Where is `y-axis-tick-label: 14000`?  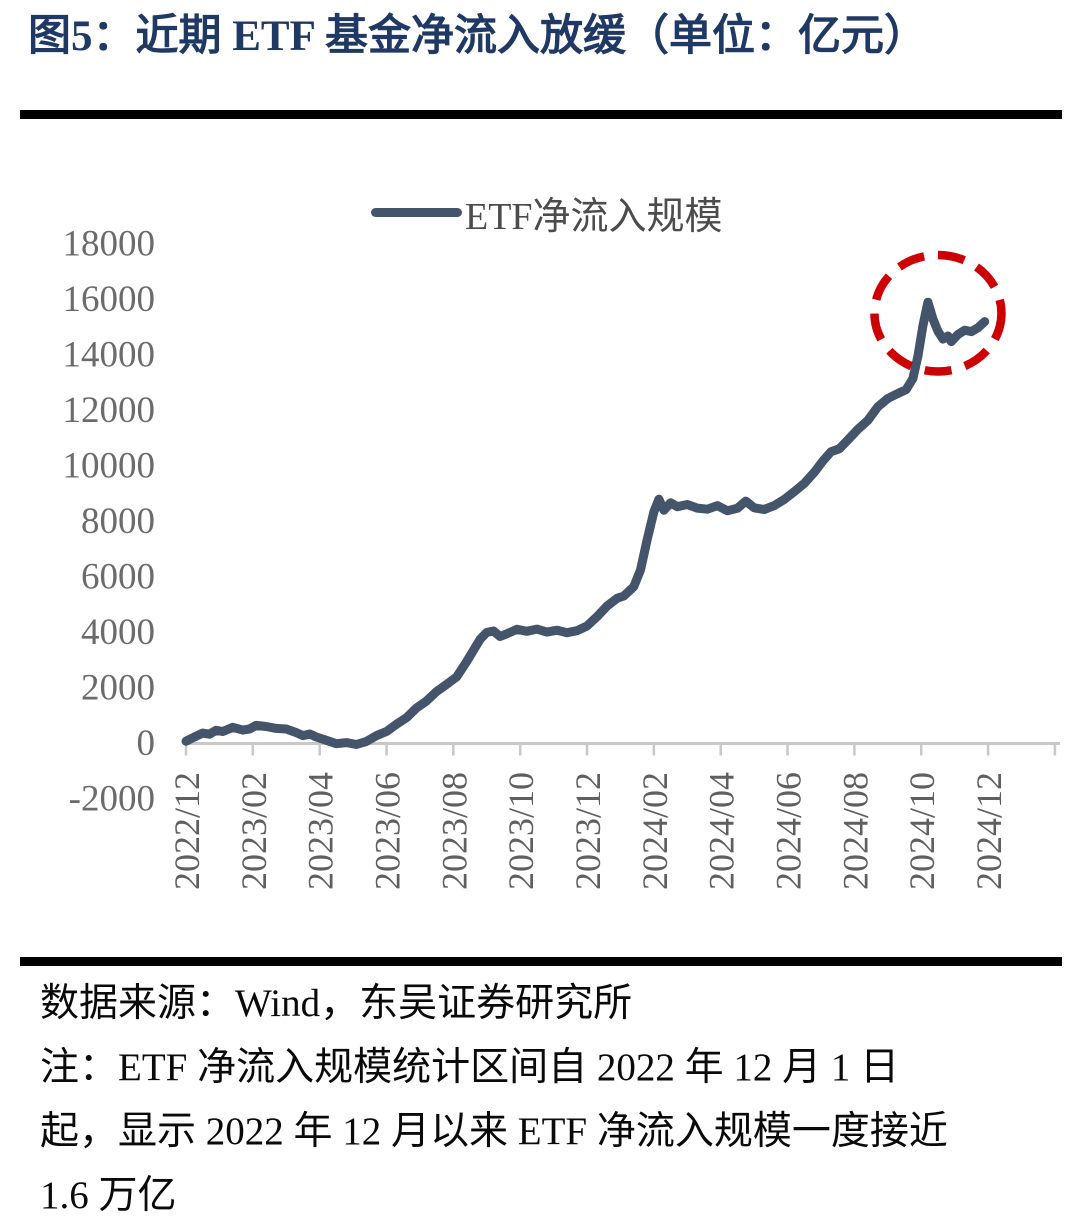 y-axis-tick-label: 14000 is located at coordinates (109, 355).